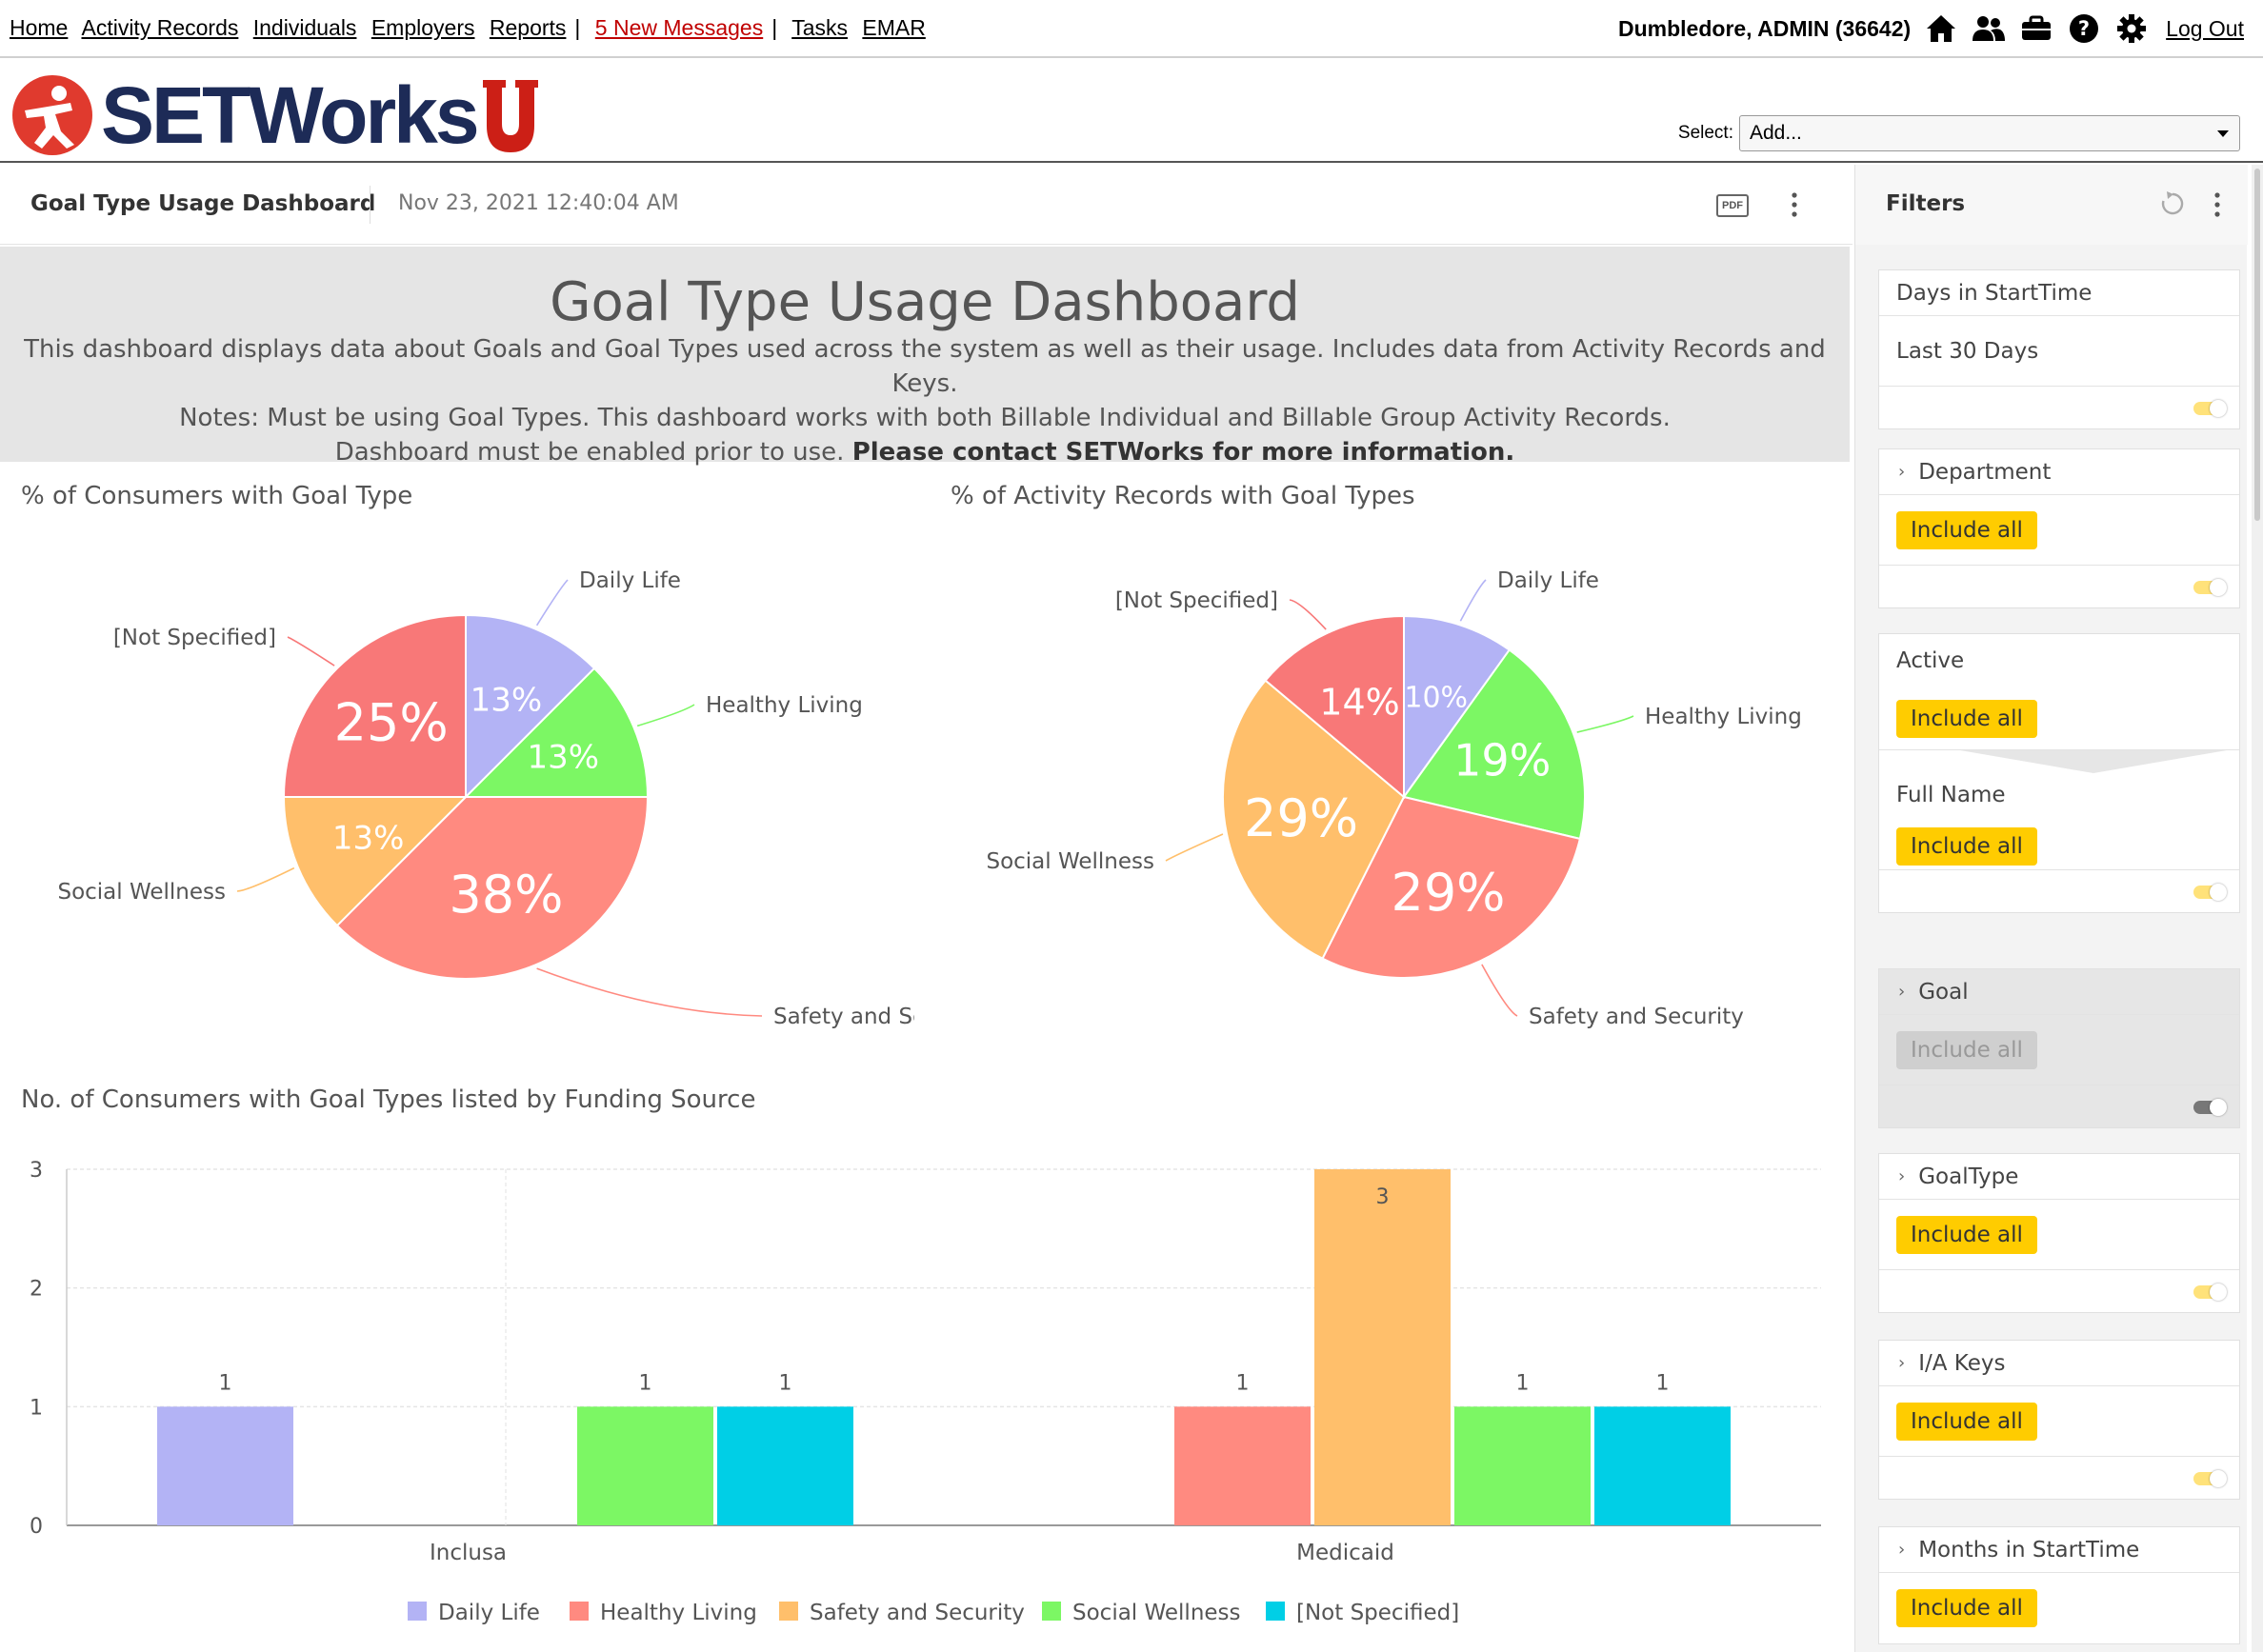 Image resolution: width=2263 pixels, height=1652 pixels. Describe the element at coordinates (2210, 588) in the screenshot. I see `filter-department-toggle` at that location.